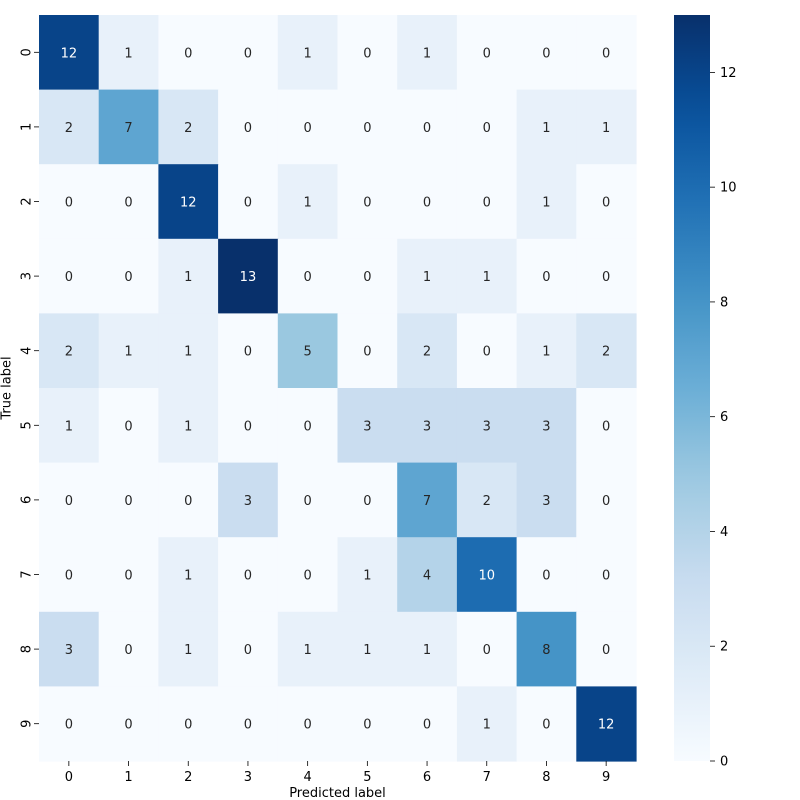 This screenshot has height=800, width=800. Describe the element at coordinates (728, 188) in the screenshot. I see `colorbar-tick-label: 10` at that location.